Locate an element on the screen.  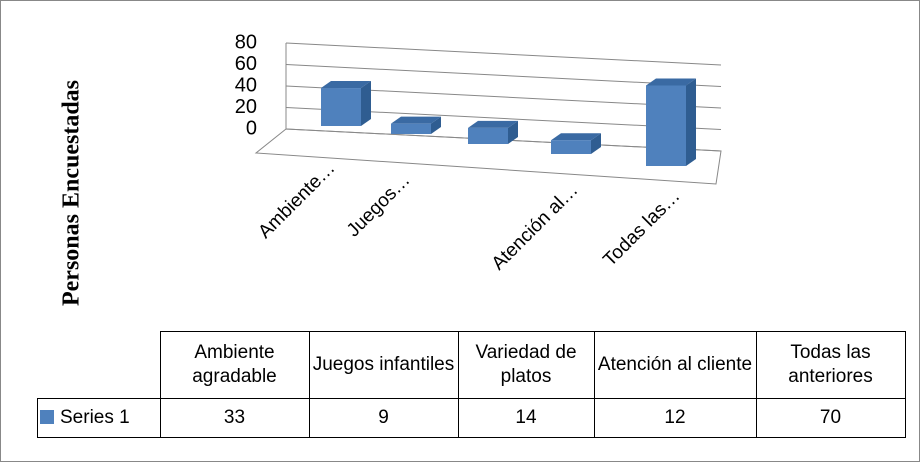
legend-label: Series 1 is located at coordinates (95, 417).